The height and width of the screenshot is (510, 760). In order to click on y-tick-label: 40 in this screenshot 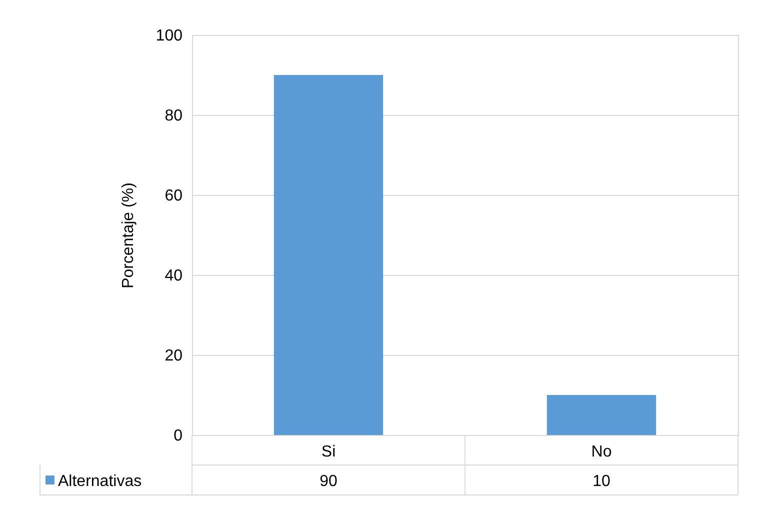, I will do `click(173, 276)`.